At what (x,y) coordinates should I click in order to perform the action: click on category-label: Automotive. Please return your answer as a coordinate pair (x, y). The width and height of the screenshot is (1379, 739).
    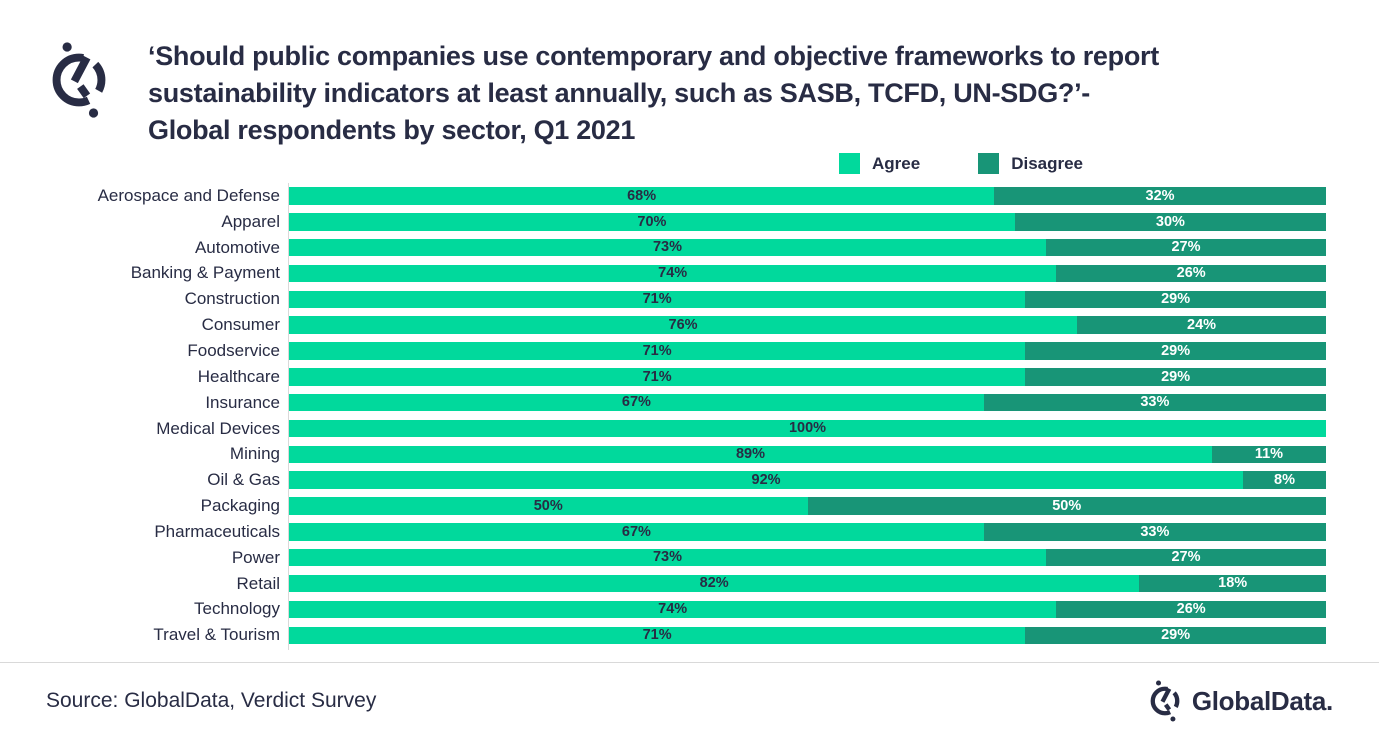
    Looking at the image, I should click on (237, 247).